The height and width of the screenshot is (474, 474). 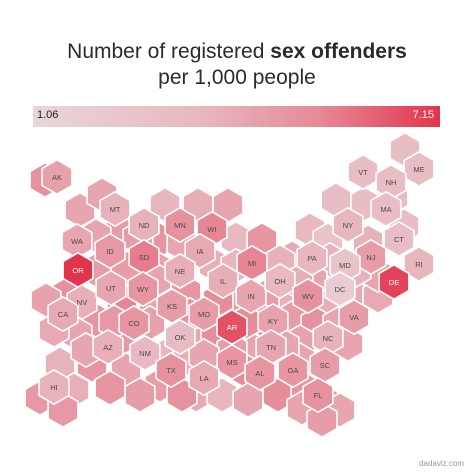 I want to click on state-tile-ny, so click(x=348, y=225).